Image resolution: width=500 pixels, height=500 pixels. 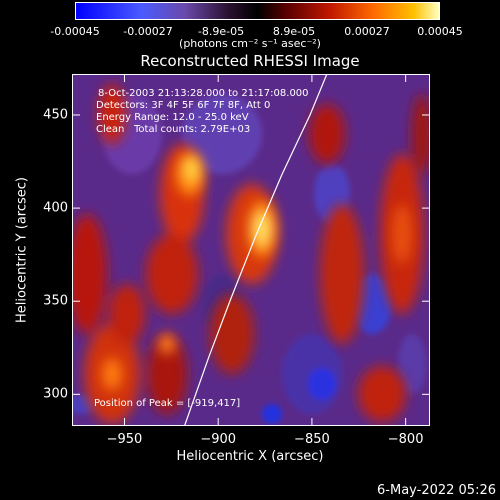 I want to click on y-axis-label: Heliocentric Y (arcsec), so click(x=22, y=250).